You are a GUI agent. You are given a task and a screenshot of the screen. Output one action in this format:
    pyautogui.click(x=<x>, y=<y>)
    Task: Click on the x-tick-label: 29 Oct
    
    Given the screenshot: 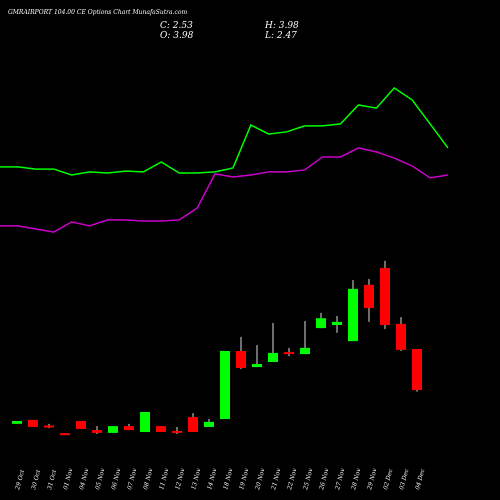 What is the action you would take?
    pyautogui.click(x=20, y=480)
    